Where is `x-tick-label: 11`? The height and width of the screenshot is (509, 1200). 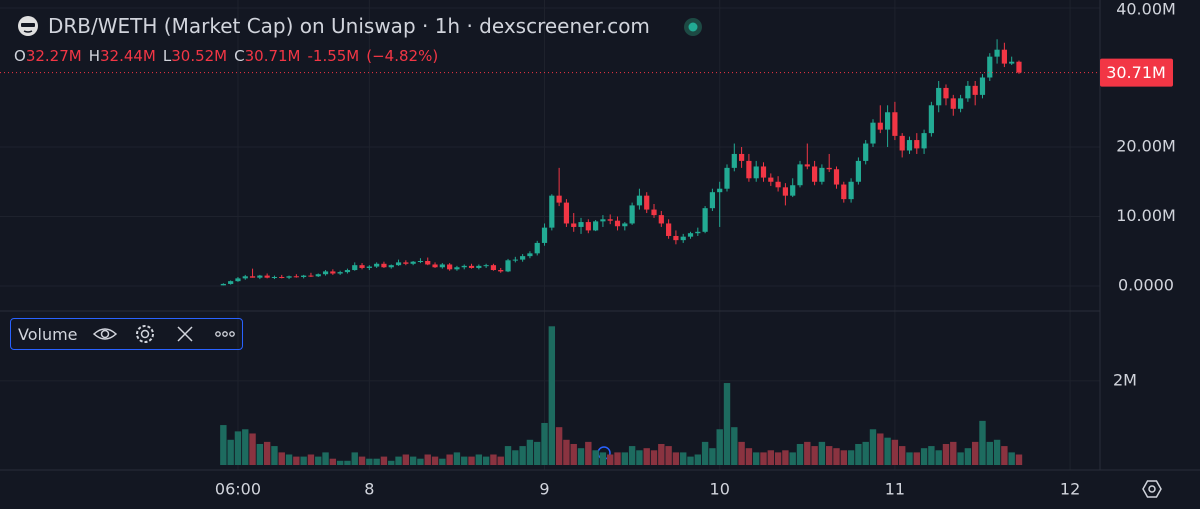 x-tick-label: 11 is located at coordinates (895, 489).